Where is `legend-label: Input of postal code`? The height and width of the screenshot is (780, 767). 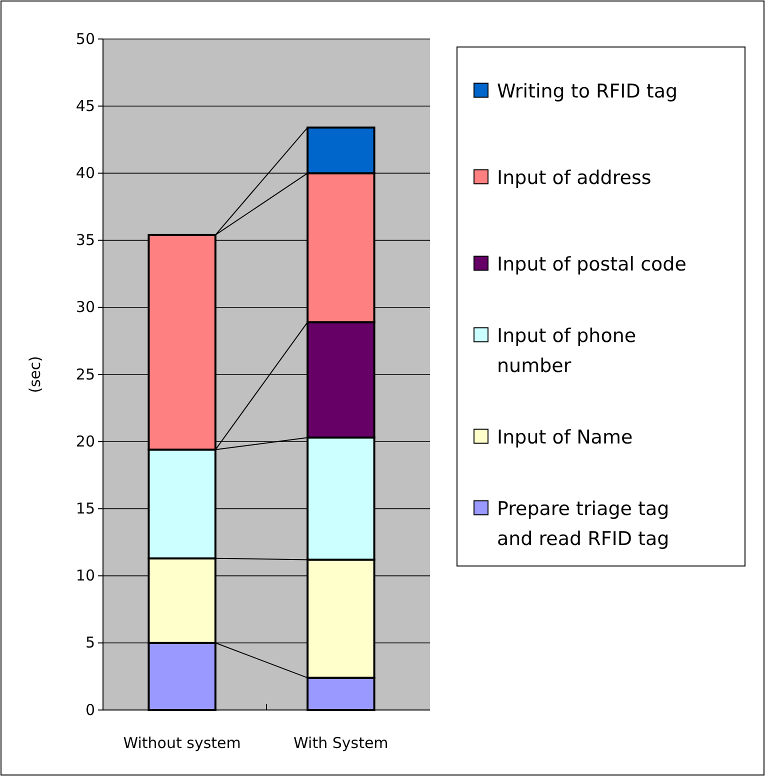
legend-label: Input of postal code is located at coordinates (591, 264).